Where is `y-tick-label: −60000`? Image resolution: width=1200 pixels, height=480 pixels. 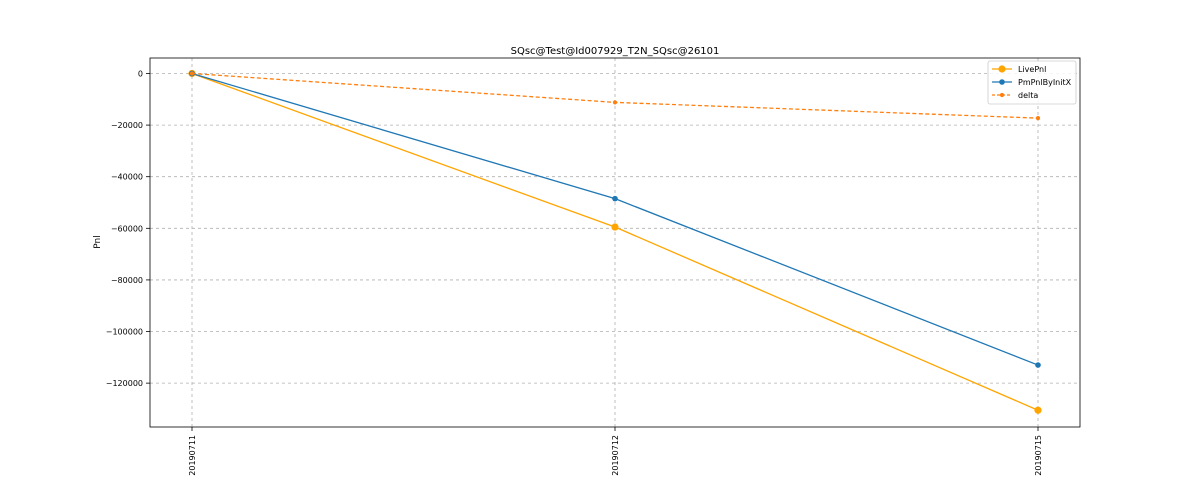
y-tick-label: −60000 is located at coordinates (127, 228).